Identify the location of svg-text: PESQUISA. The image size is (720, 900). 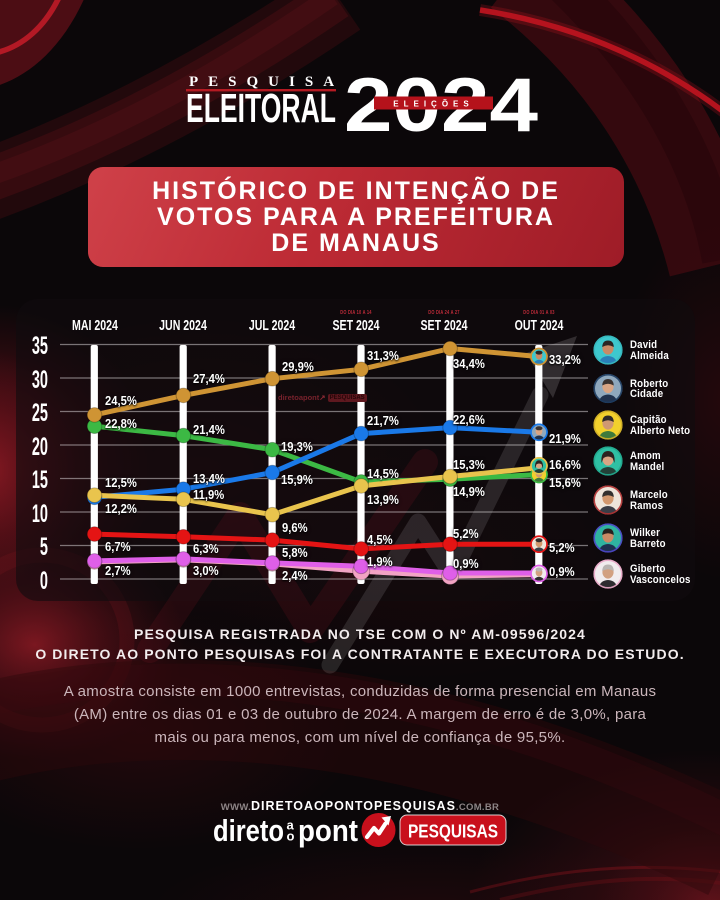
(266, 82).